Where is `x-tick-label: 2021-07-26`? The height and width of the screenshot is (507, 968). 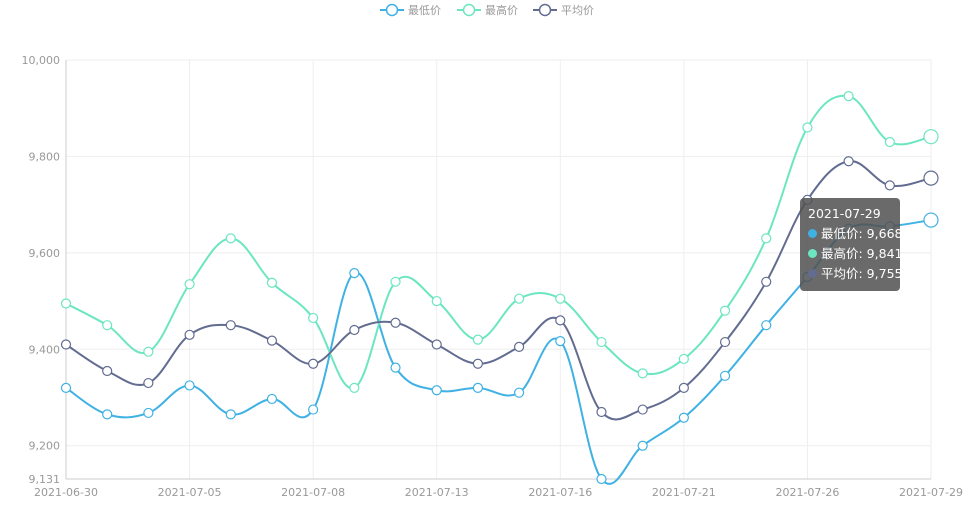
x-tick-label: 2021-07-26 is located at coordinates (807, 492).